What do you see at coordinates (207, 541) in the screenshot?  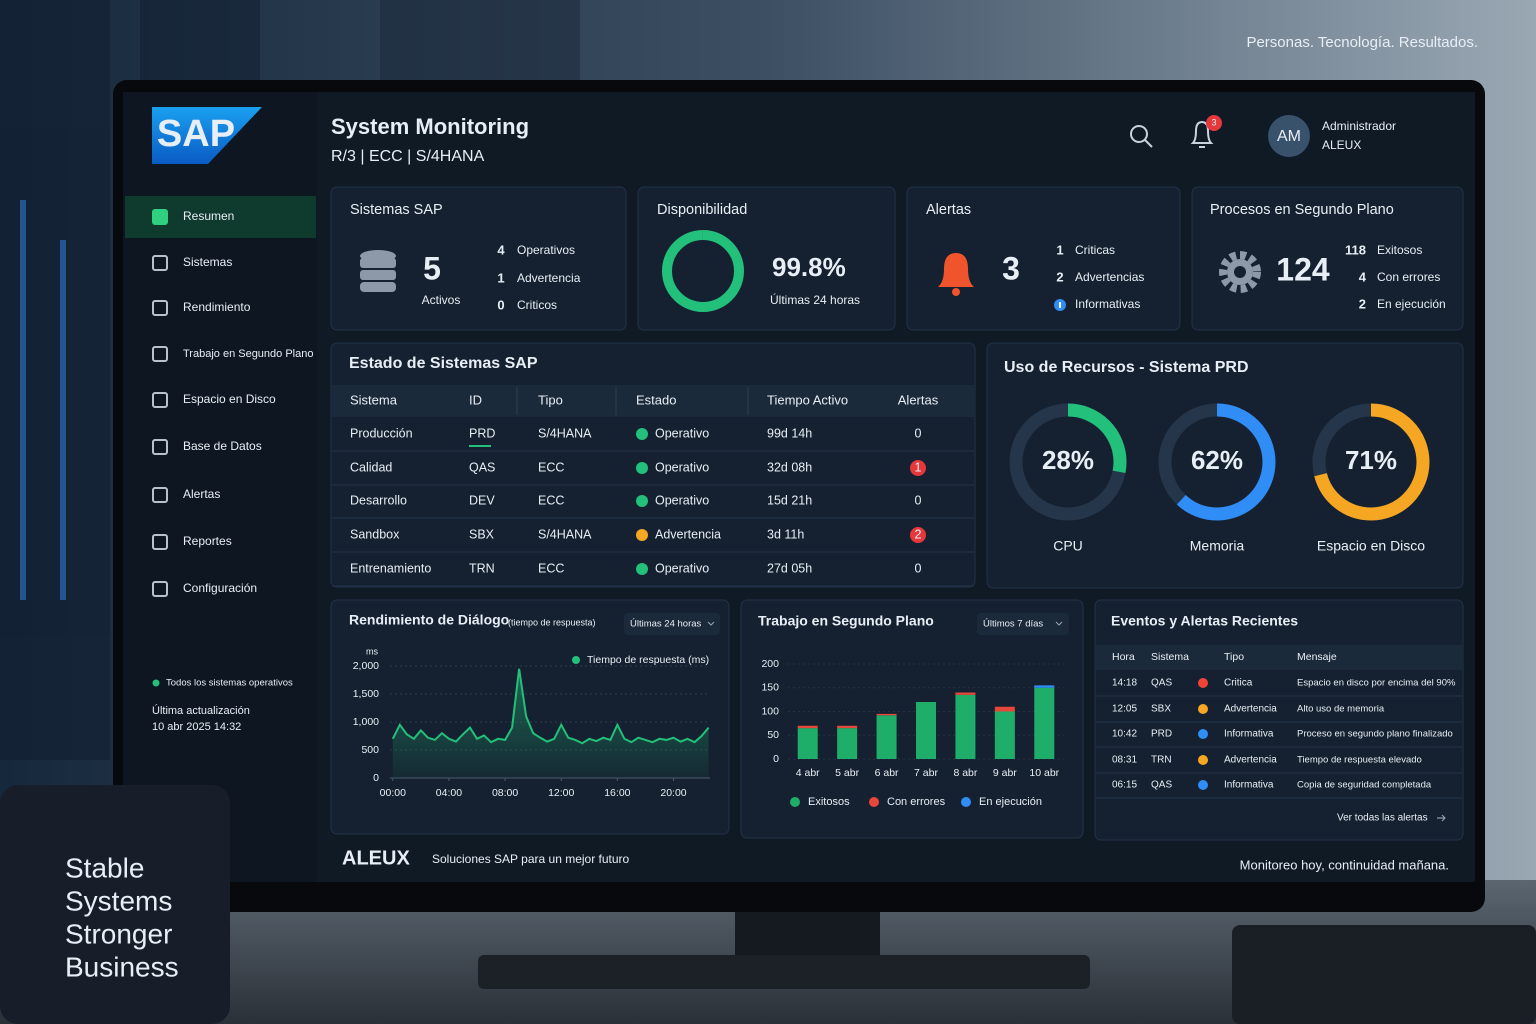 I see `nav-item: Reportes` at bounding box center [207, 541].